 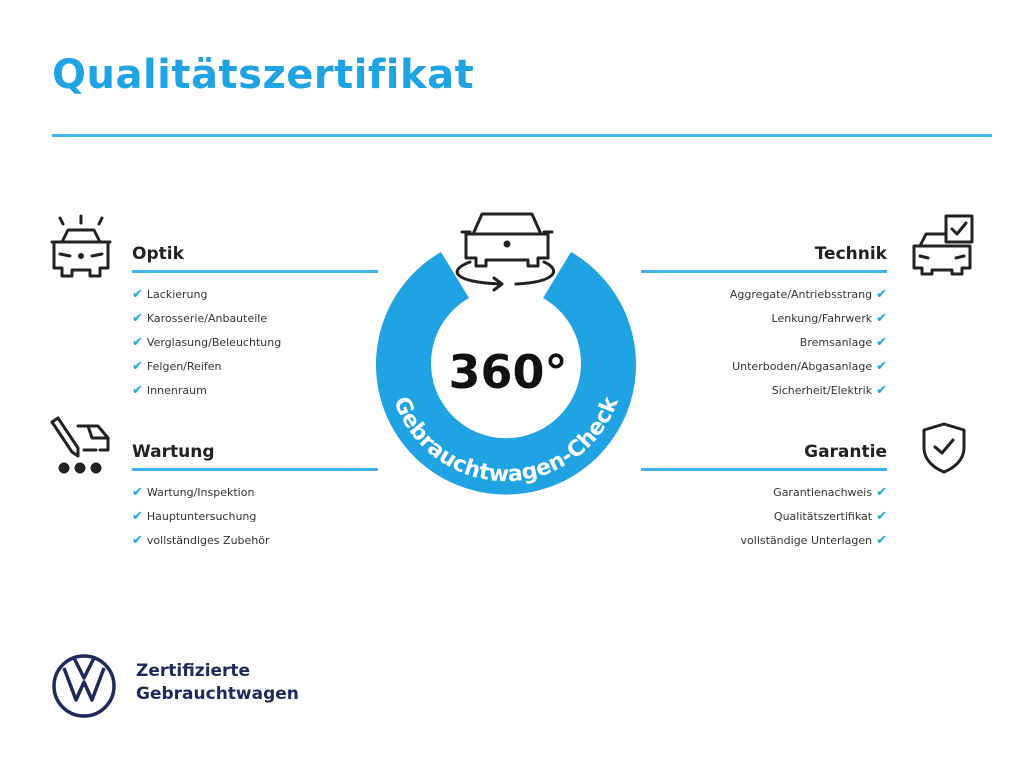 I want to click on section-title: Wartung, so click(x=255, y=456).